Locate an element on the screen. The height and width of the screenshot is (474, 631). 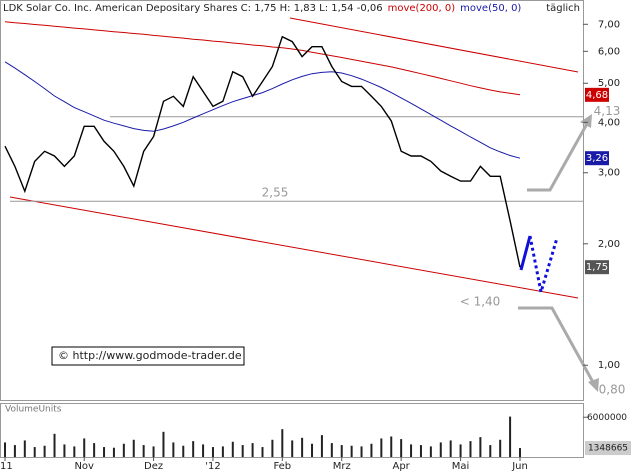
x-tick-label: Nov is located at coordinates (84, 466).